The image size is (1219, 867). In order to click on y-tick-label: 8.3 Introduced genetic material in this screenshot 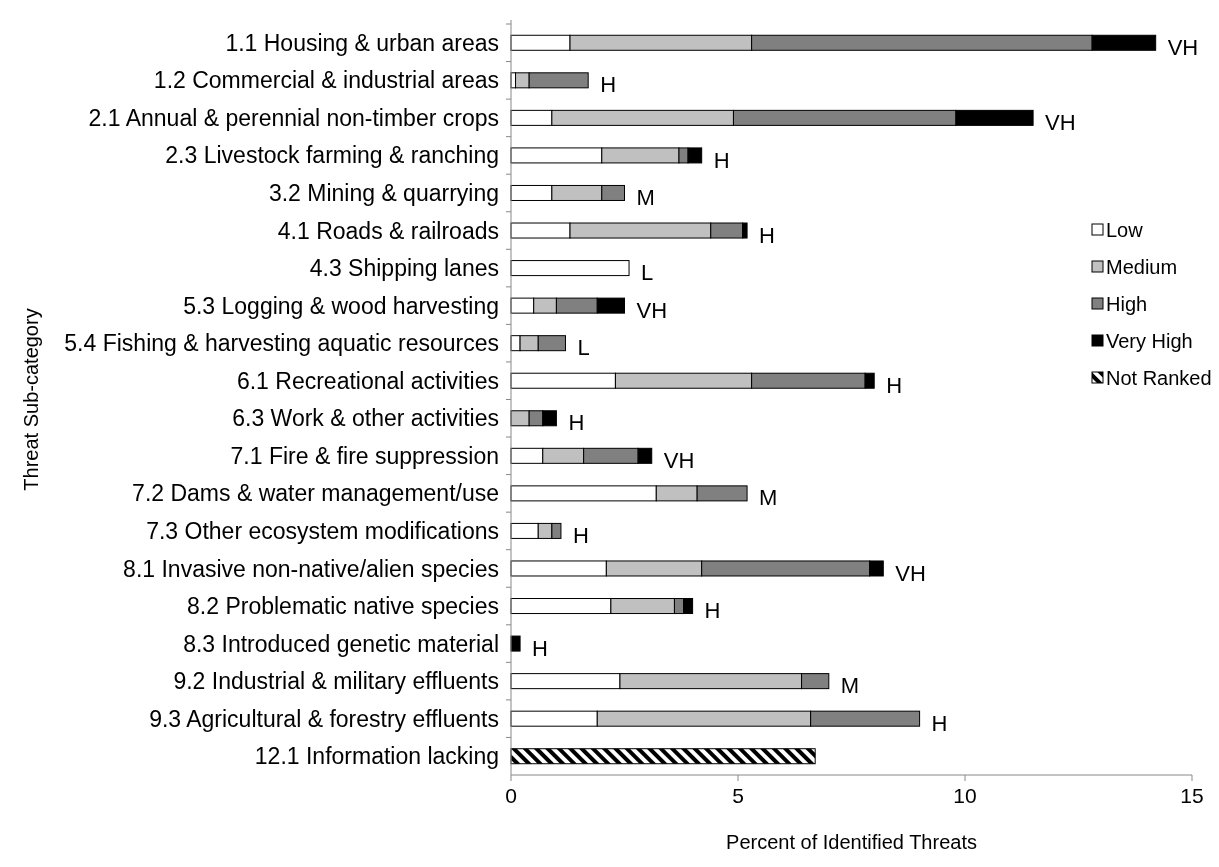, I will do `click(341, 643)`.